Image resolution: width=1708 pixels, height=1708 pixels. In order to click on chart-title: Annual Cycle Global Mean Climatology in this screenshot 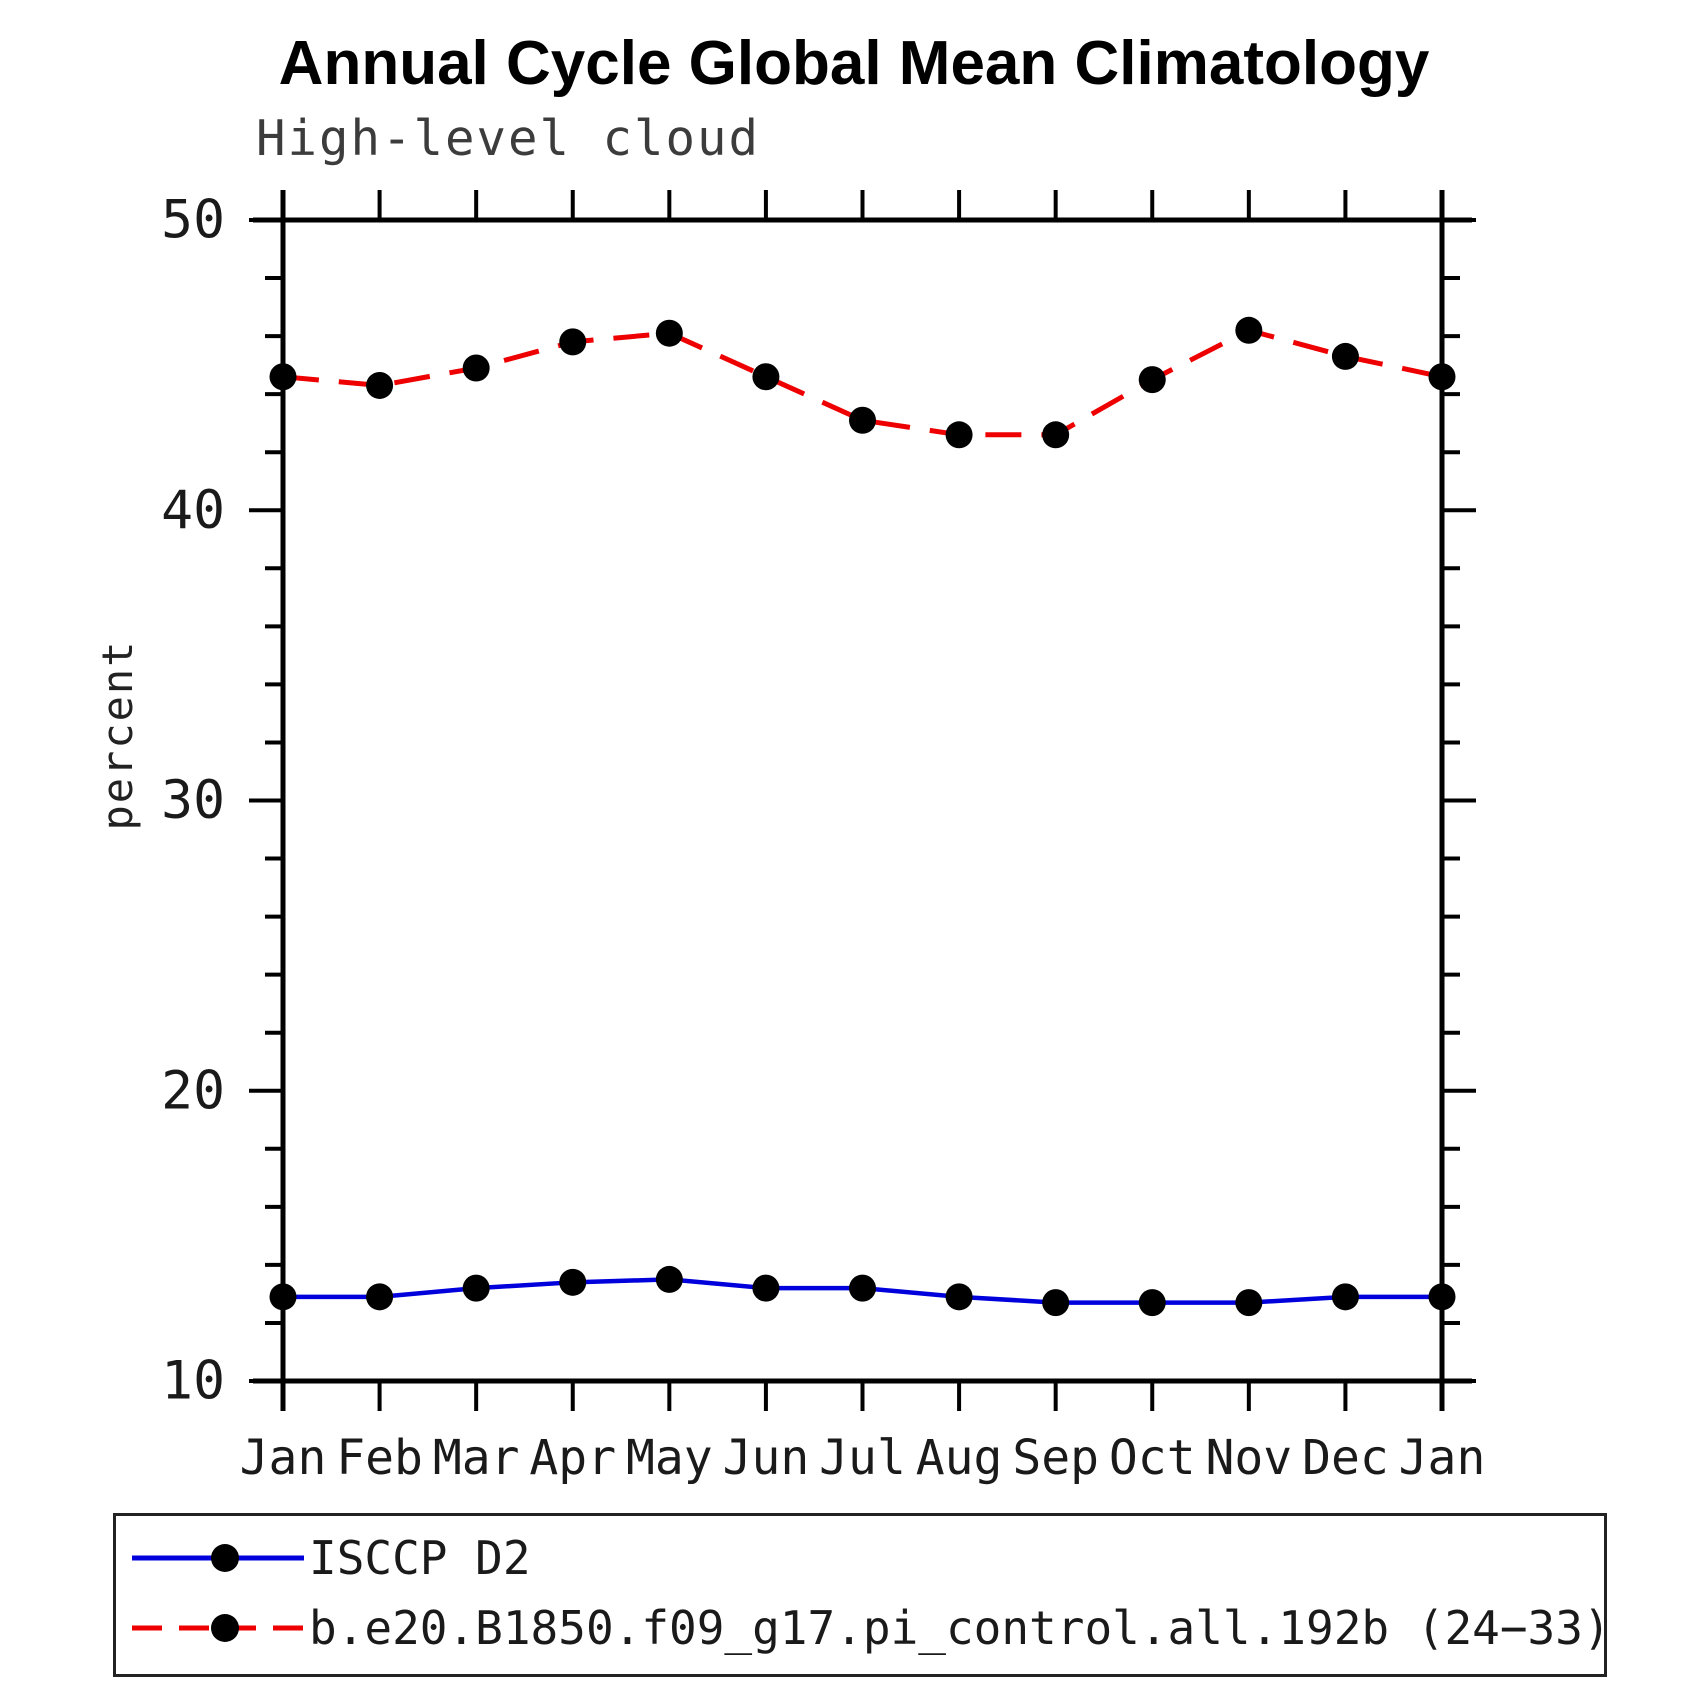, I will do `click(854, 63)`.